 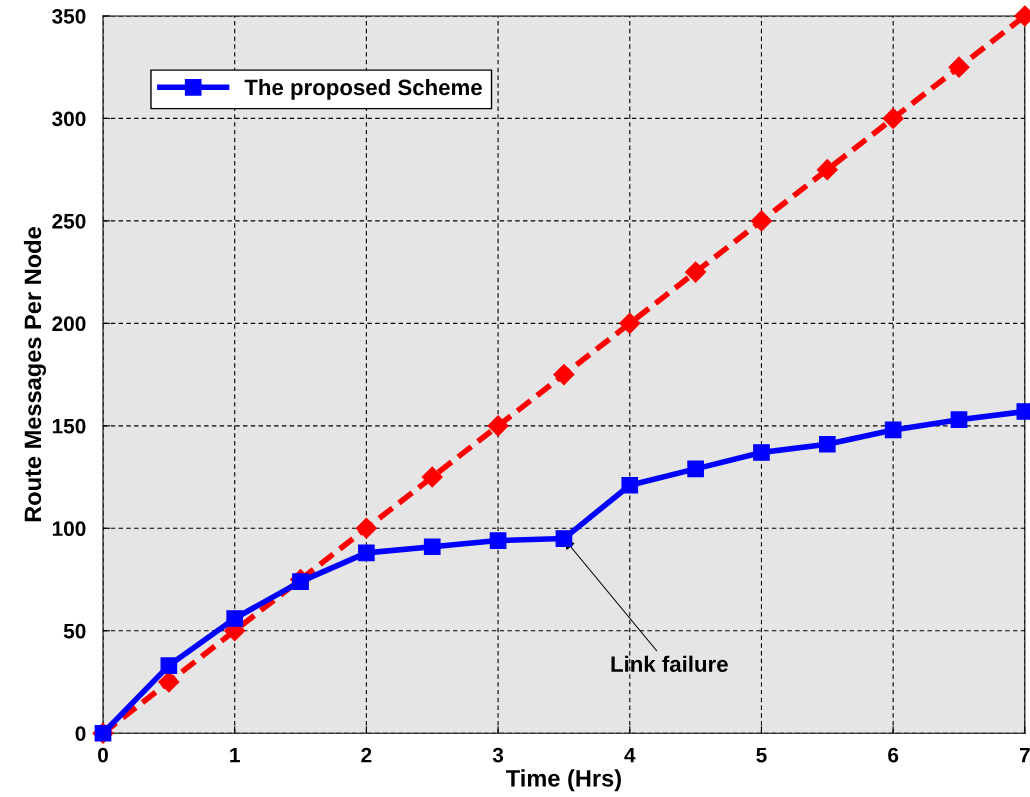 What do you see at coordinates (69, 426) in the screenshot?
I see `y-tick-label: 150` at bounding box center [69, 426].